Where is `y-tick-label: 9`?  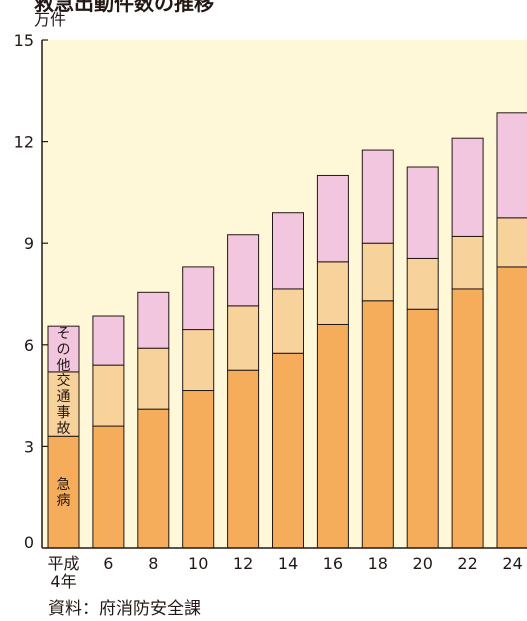 y-tick-label: 9 is located at coordinates (29, 243).